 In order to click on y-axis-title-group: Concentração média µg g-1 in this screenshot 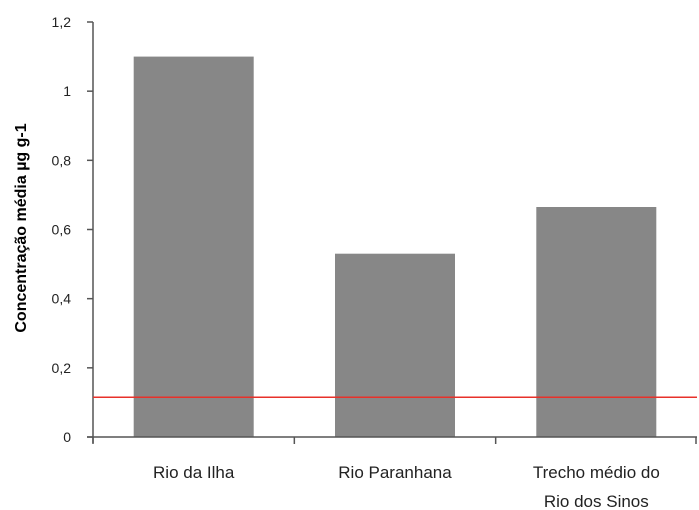, I will do `click(21, 227)`.